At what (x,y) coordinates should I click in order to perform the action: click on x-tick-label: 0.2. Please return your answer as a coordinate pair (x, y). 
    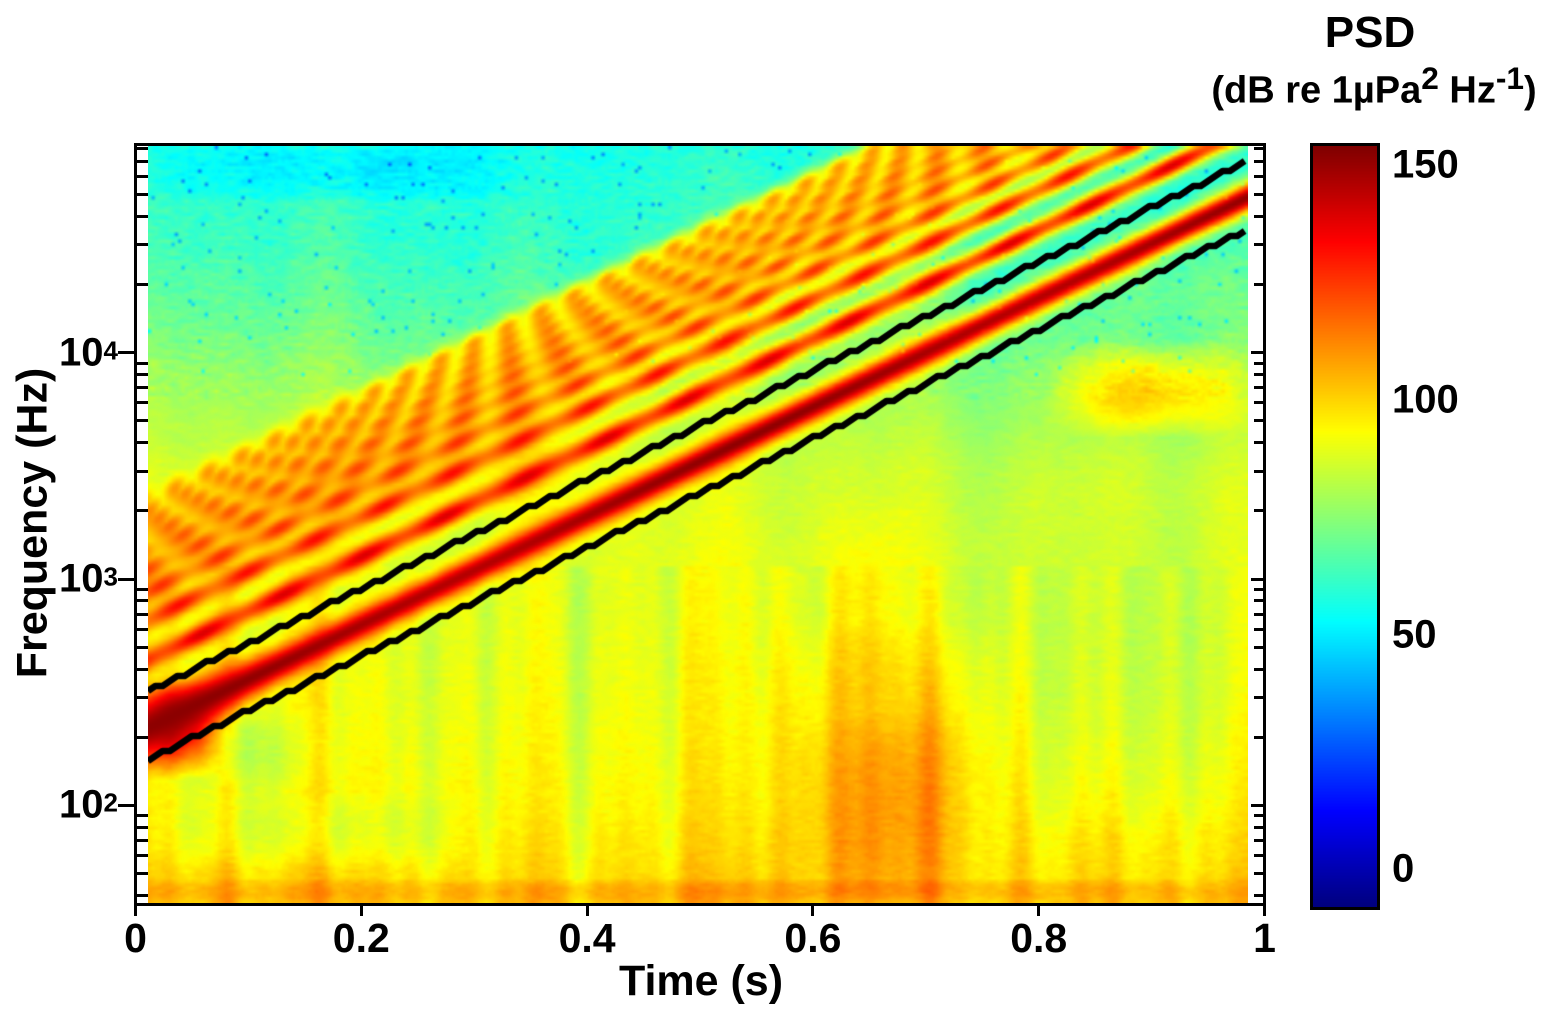
    Looking at the image, I should click on (361, 938).